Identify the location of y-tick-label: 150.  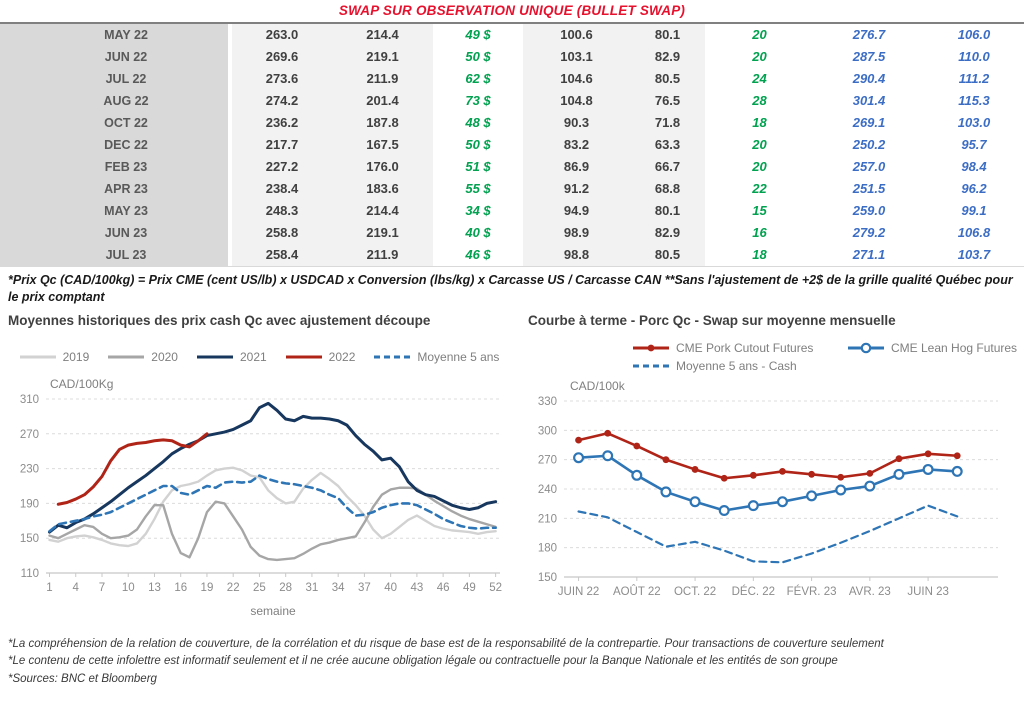
(547, 578).